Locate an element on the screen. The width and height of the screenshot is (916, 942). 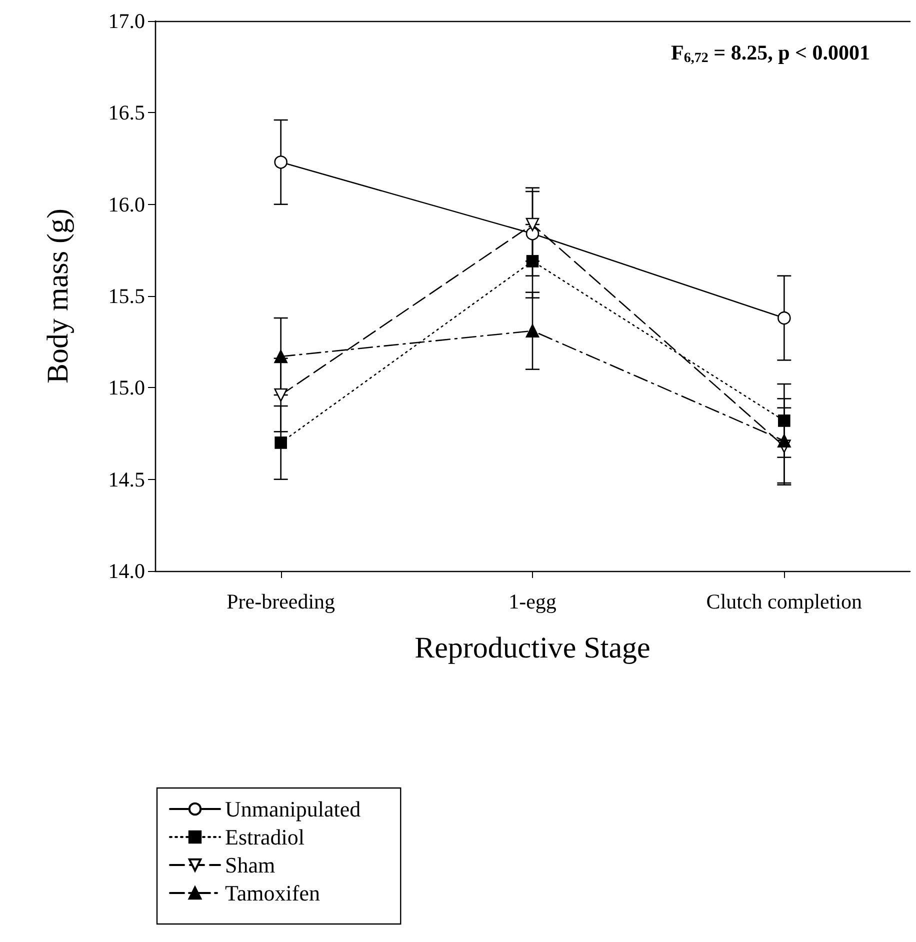
y-tick-label: 15.0 is located at coordinates (126, 388).